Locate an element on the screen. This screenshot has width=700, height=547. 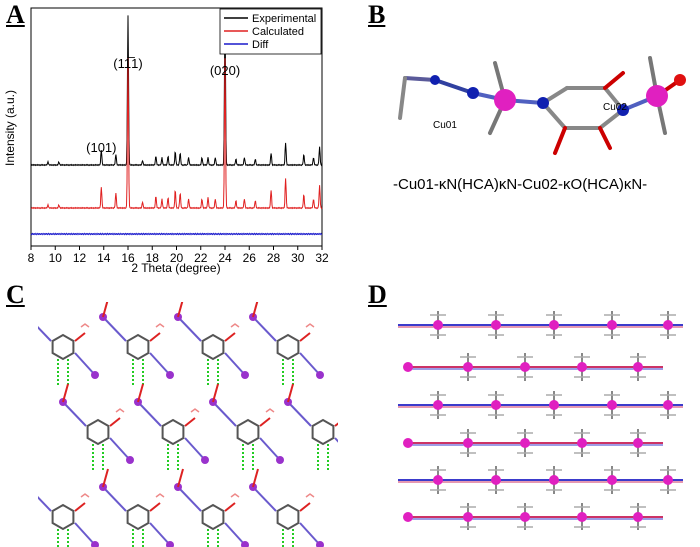
panel-label-d: D is located at coordinates (377, 294).